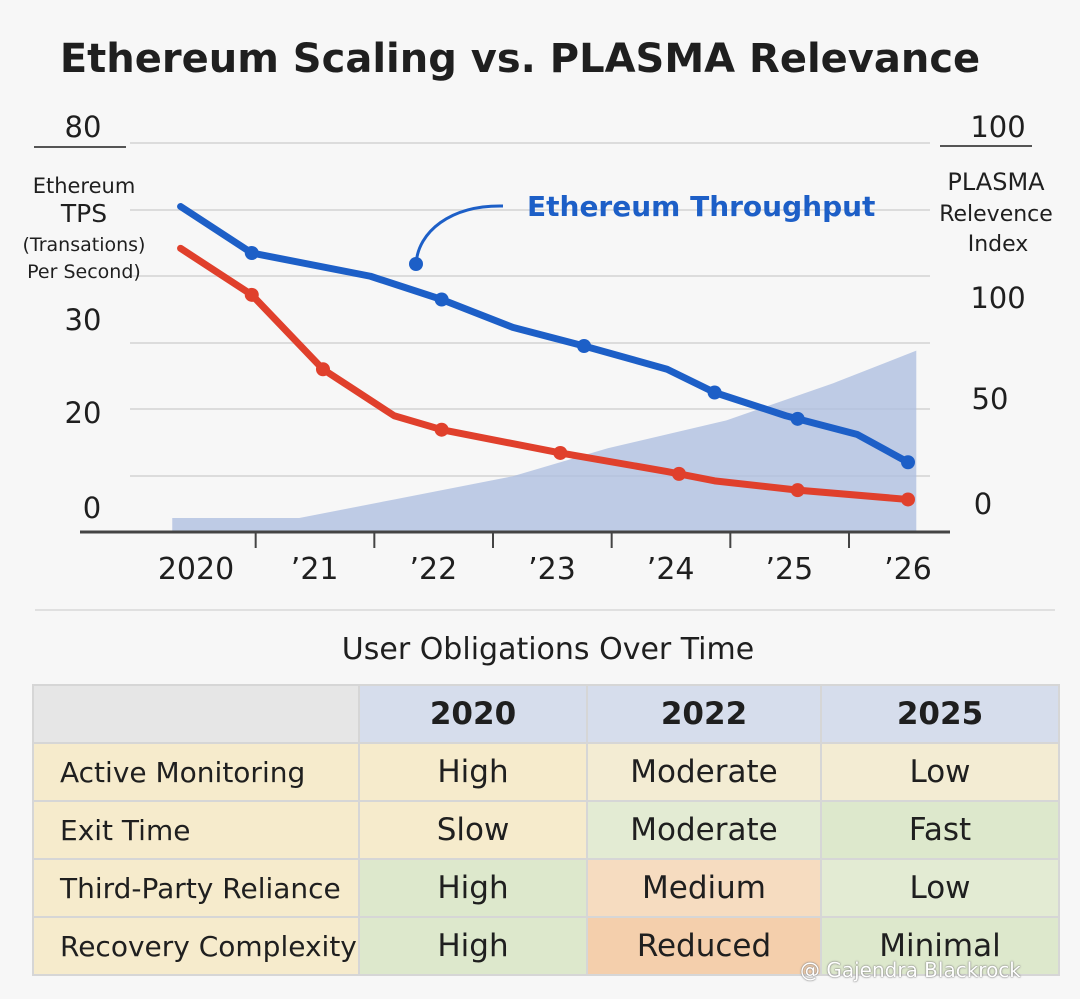  I want to click on x-tick-label: ’22, so click(433, 569).